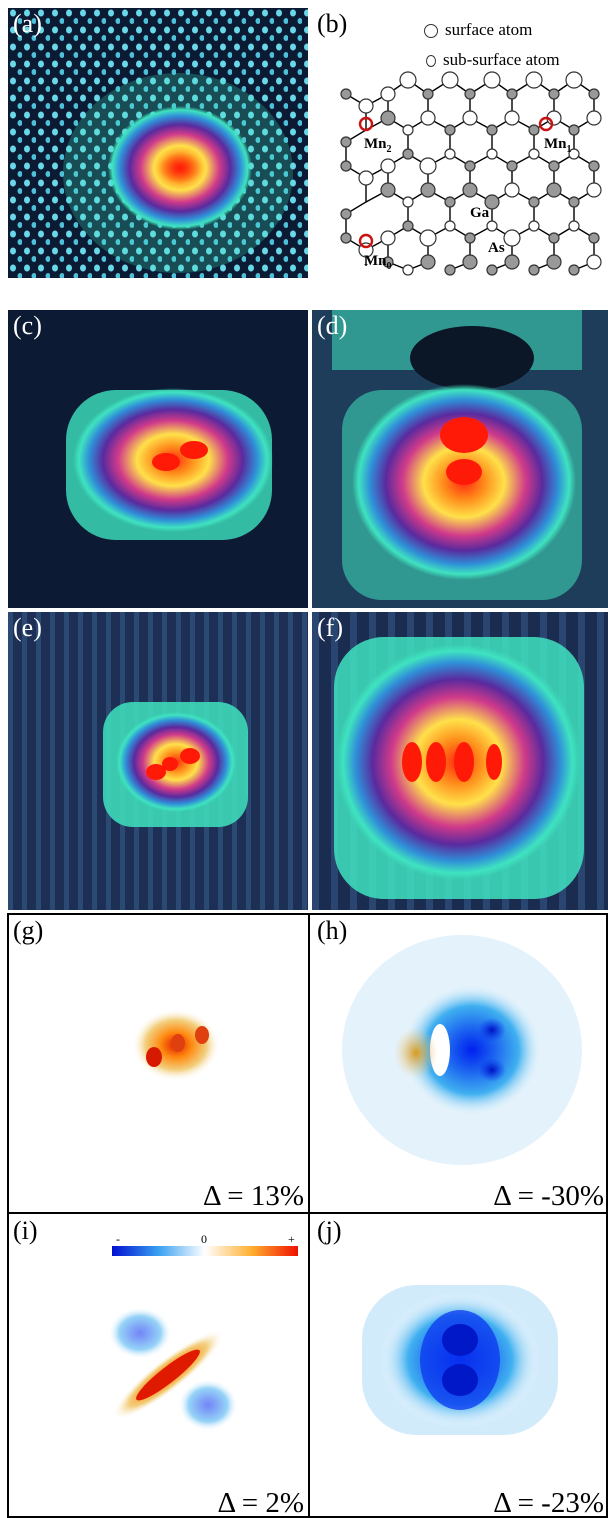 The height and width of the screenshot is (1518, 608). Describe the element at coordinates (493, 60) in the screenshot. I see `legend-subsurface-atom: sub-surface atom` at that location.